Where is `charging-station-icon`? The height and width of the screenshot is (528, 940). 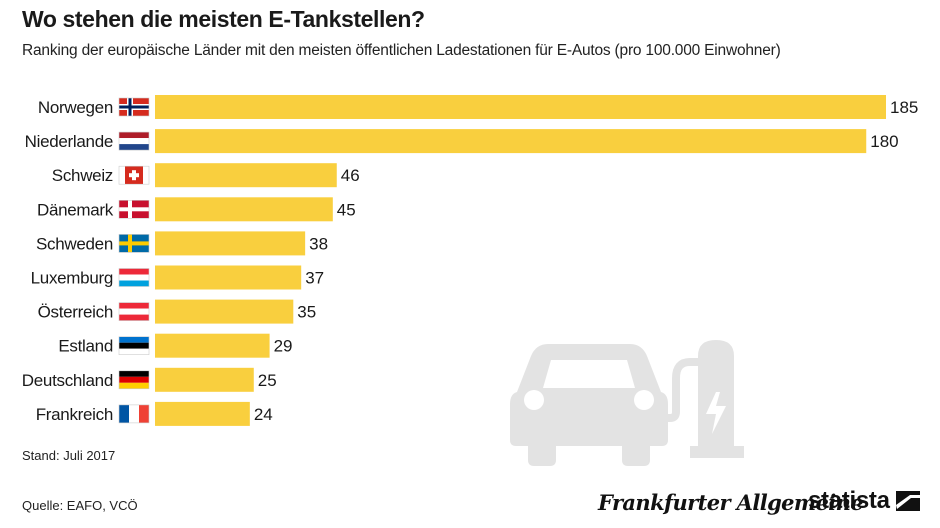 charging-station-icon is located at coordinates (717, 399).